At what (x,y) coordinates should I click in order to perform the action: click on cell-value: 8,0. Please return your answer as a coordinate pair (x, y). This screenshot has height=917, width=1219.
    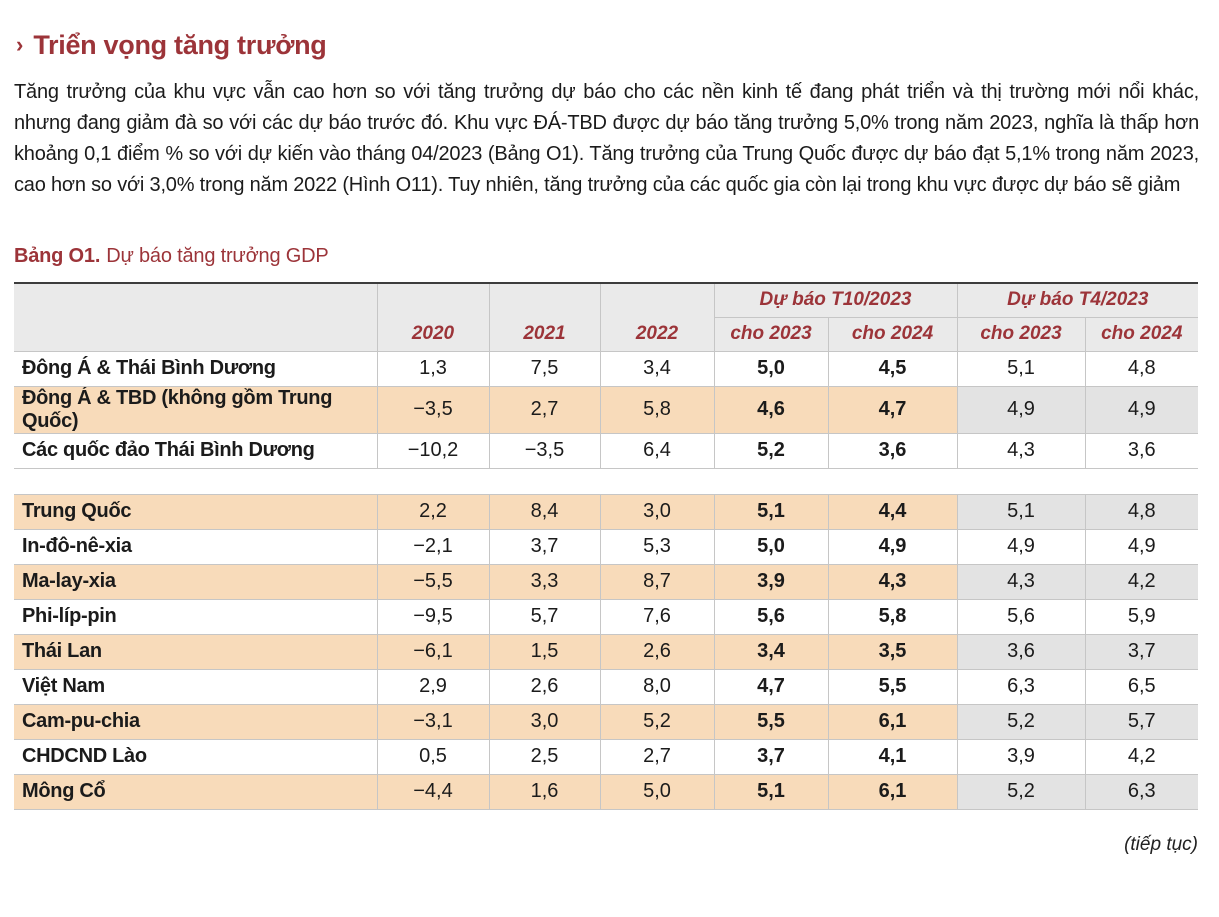
    Looking at the image, I should click on (657, 686).